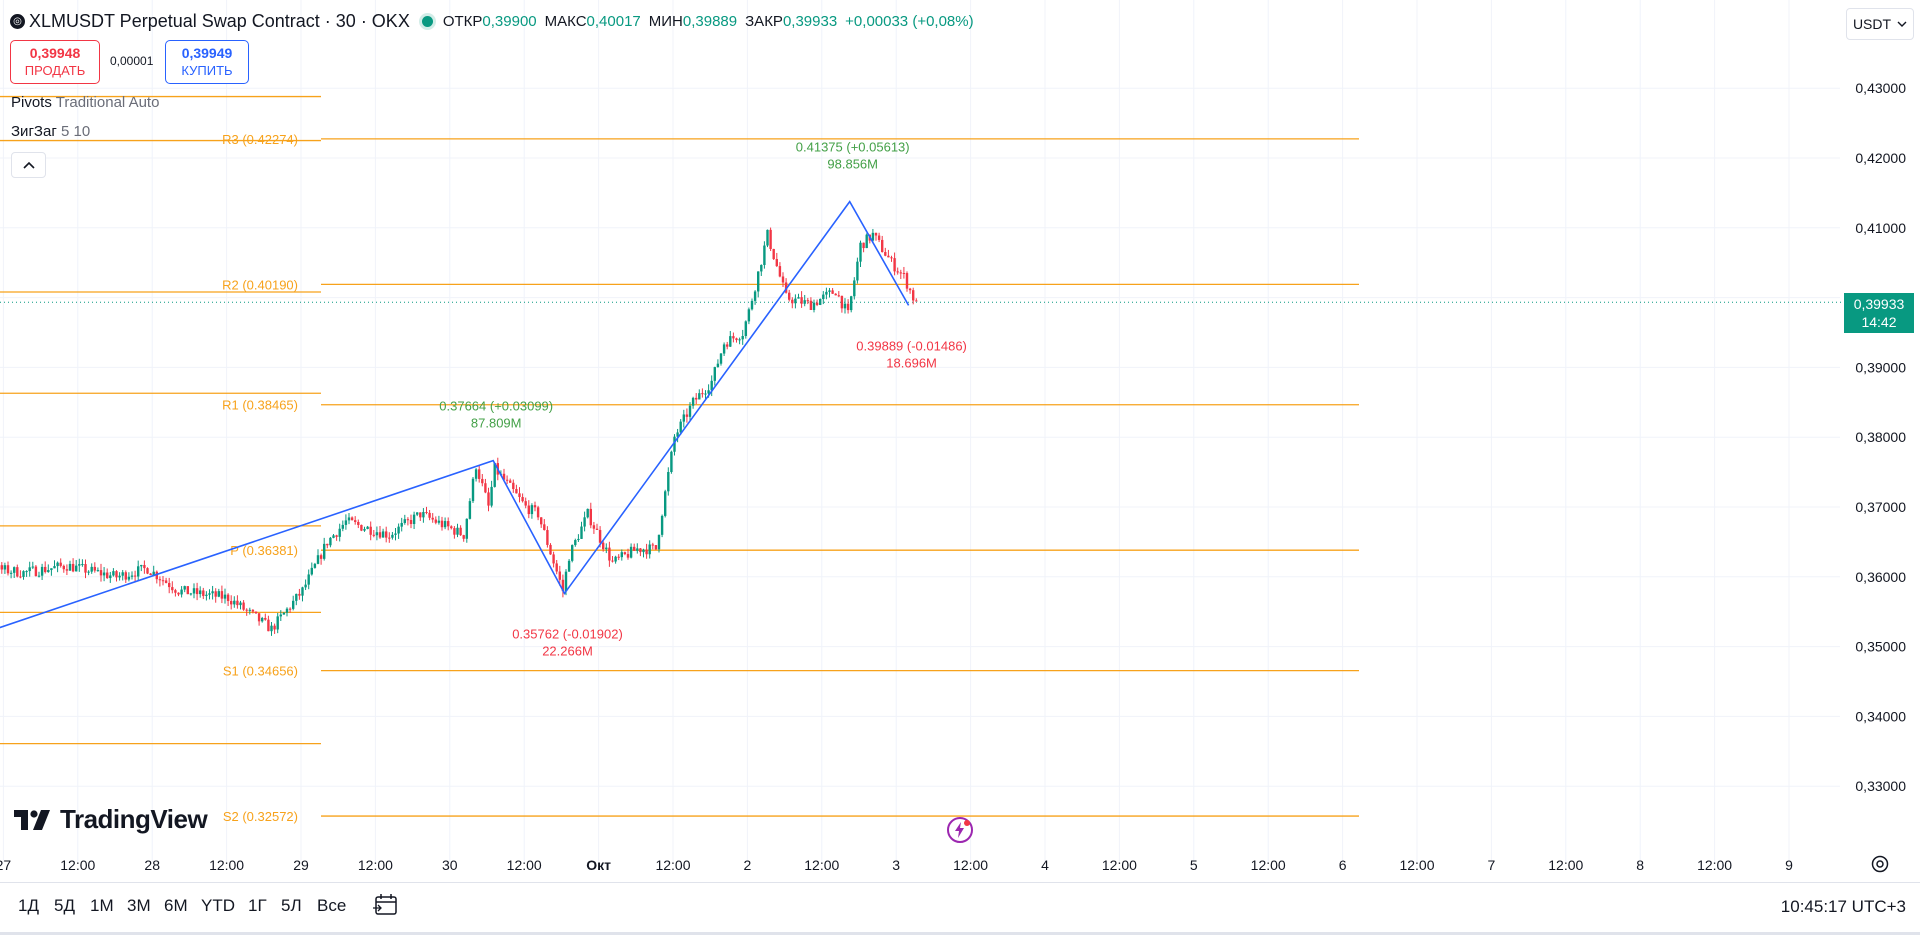 This screenshot has height=935, width=1920. What do you see at coordinates (386, 905) in the screenshot?
I see `calendar-range-icon` at bounding box center [386, 905].